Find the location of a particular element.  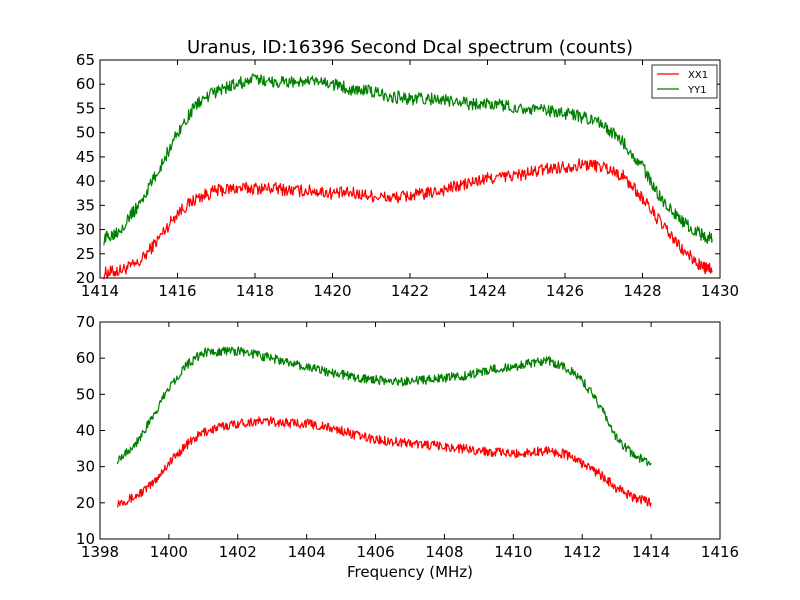

x-tick-label: 1412 is located at coordinates (582, 552).